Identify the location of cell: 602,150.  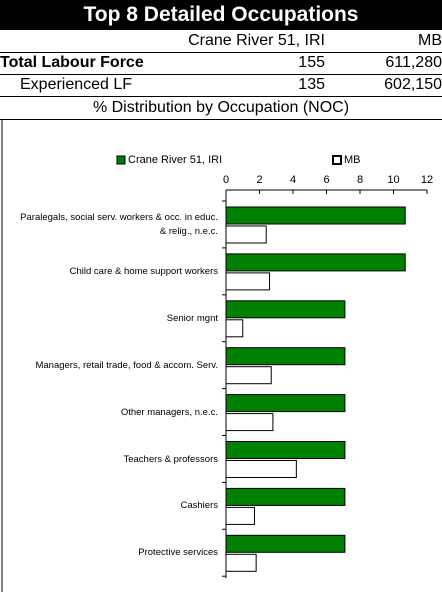
(413, 84).